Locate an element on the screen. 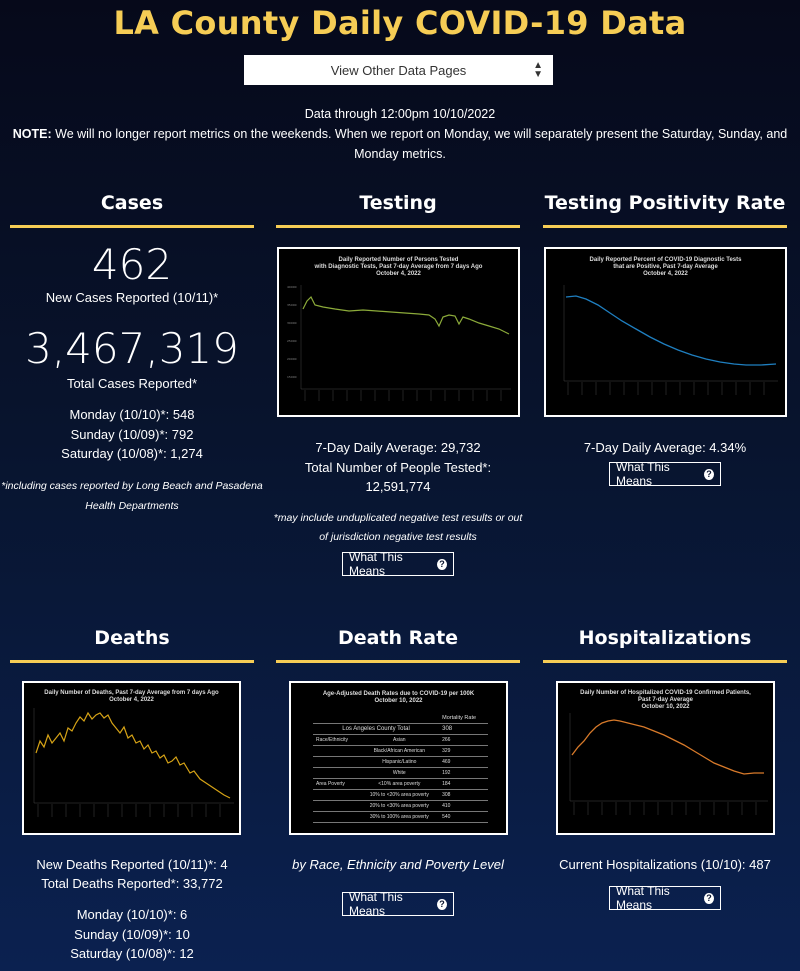 The width and height of the screenshot is (800, 971). cases-rule is located at coordinates (132, 226).